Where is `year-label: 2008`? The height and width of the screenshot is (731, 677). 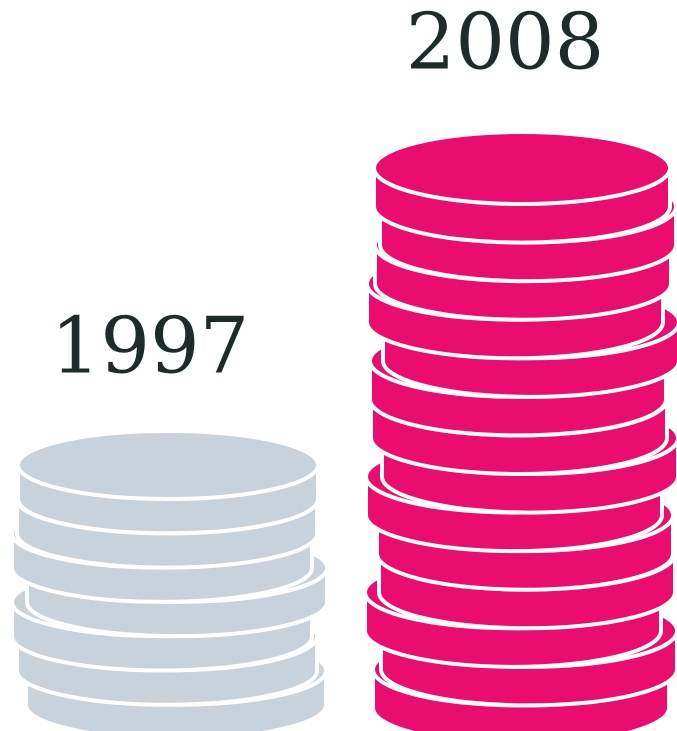 year-label: 2008 is located at coordinates (505, 44).